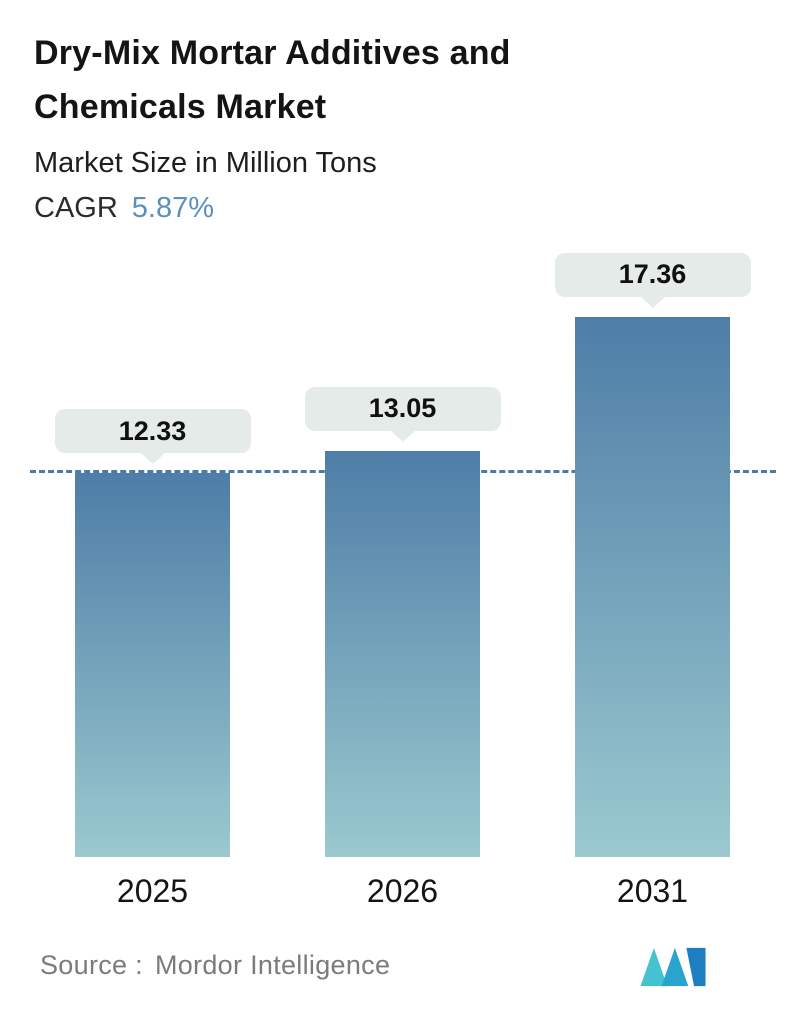 The image size is (796, 1034). What do you see at coordinates (654, 966) in the screenshot?
I see `logo-shape-left` at bounding box center [654, 966].